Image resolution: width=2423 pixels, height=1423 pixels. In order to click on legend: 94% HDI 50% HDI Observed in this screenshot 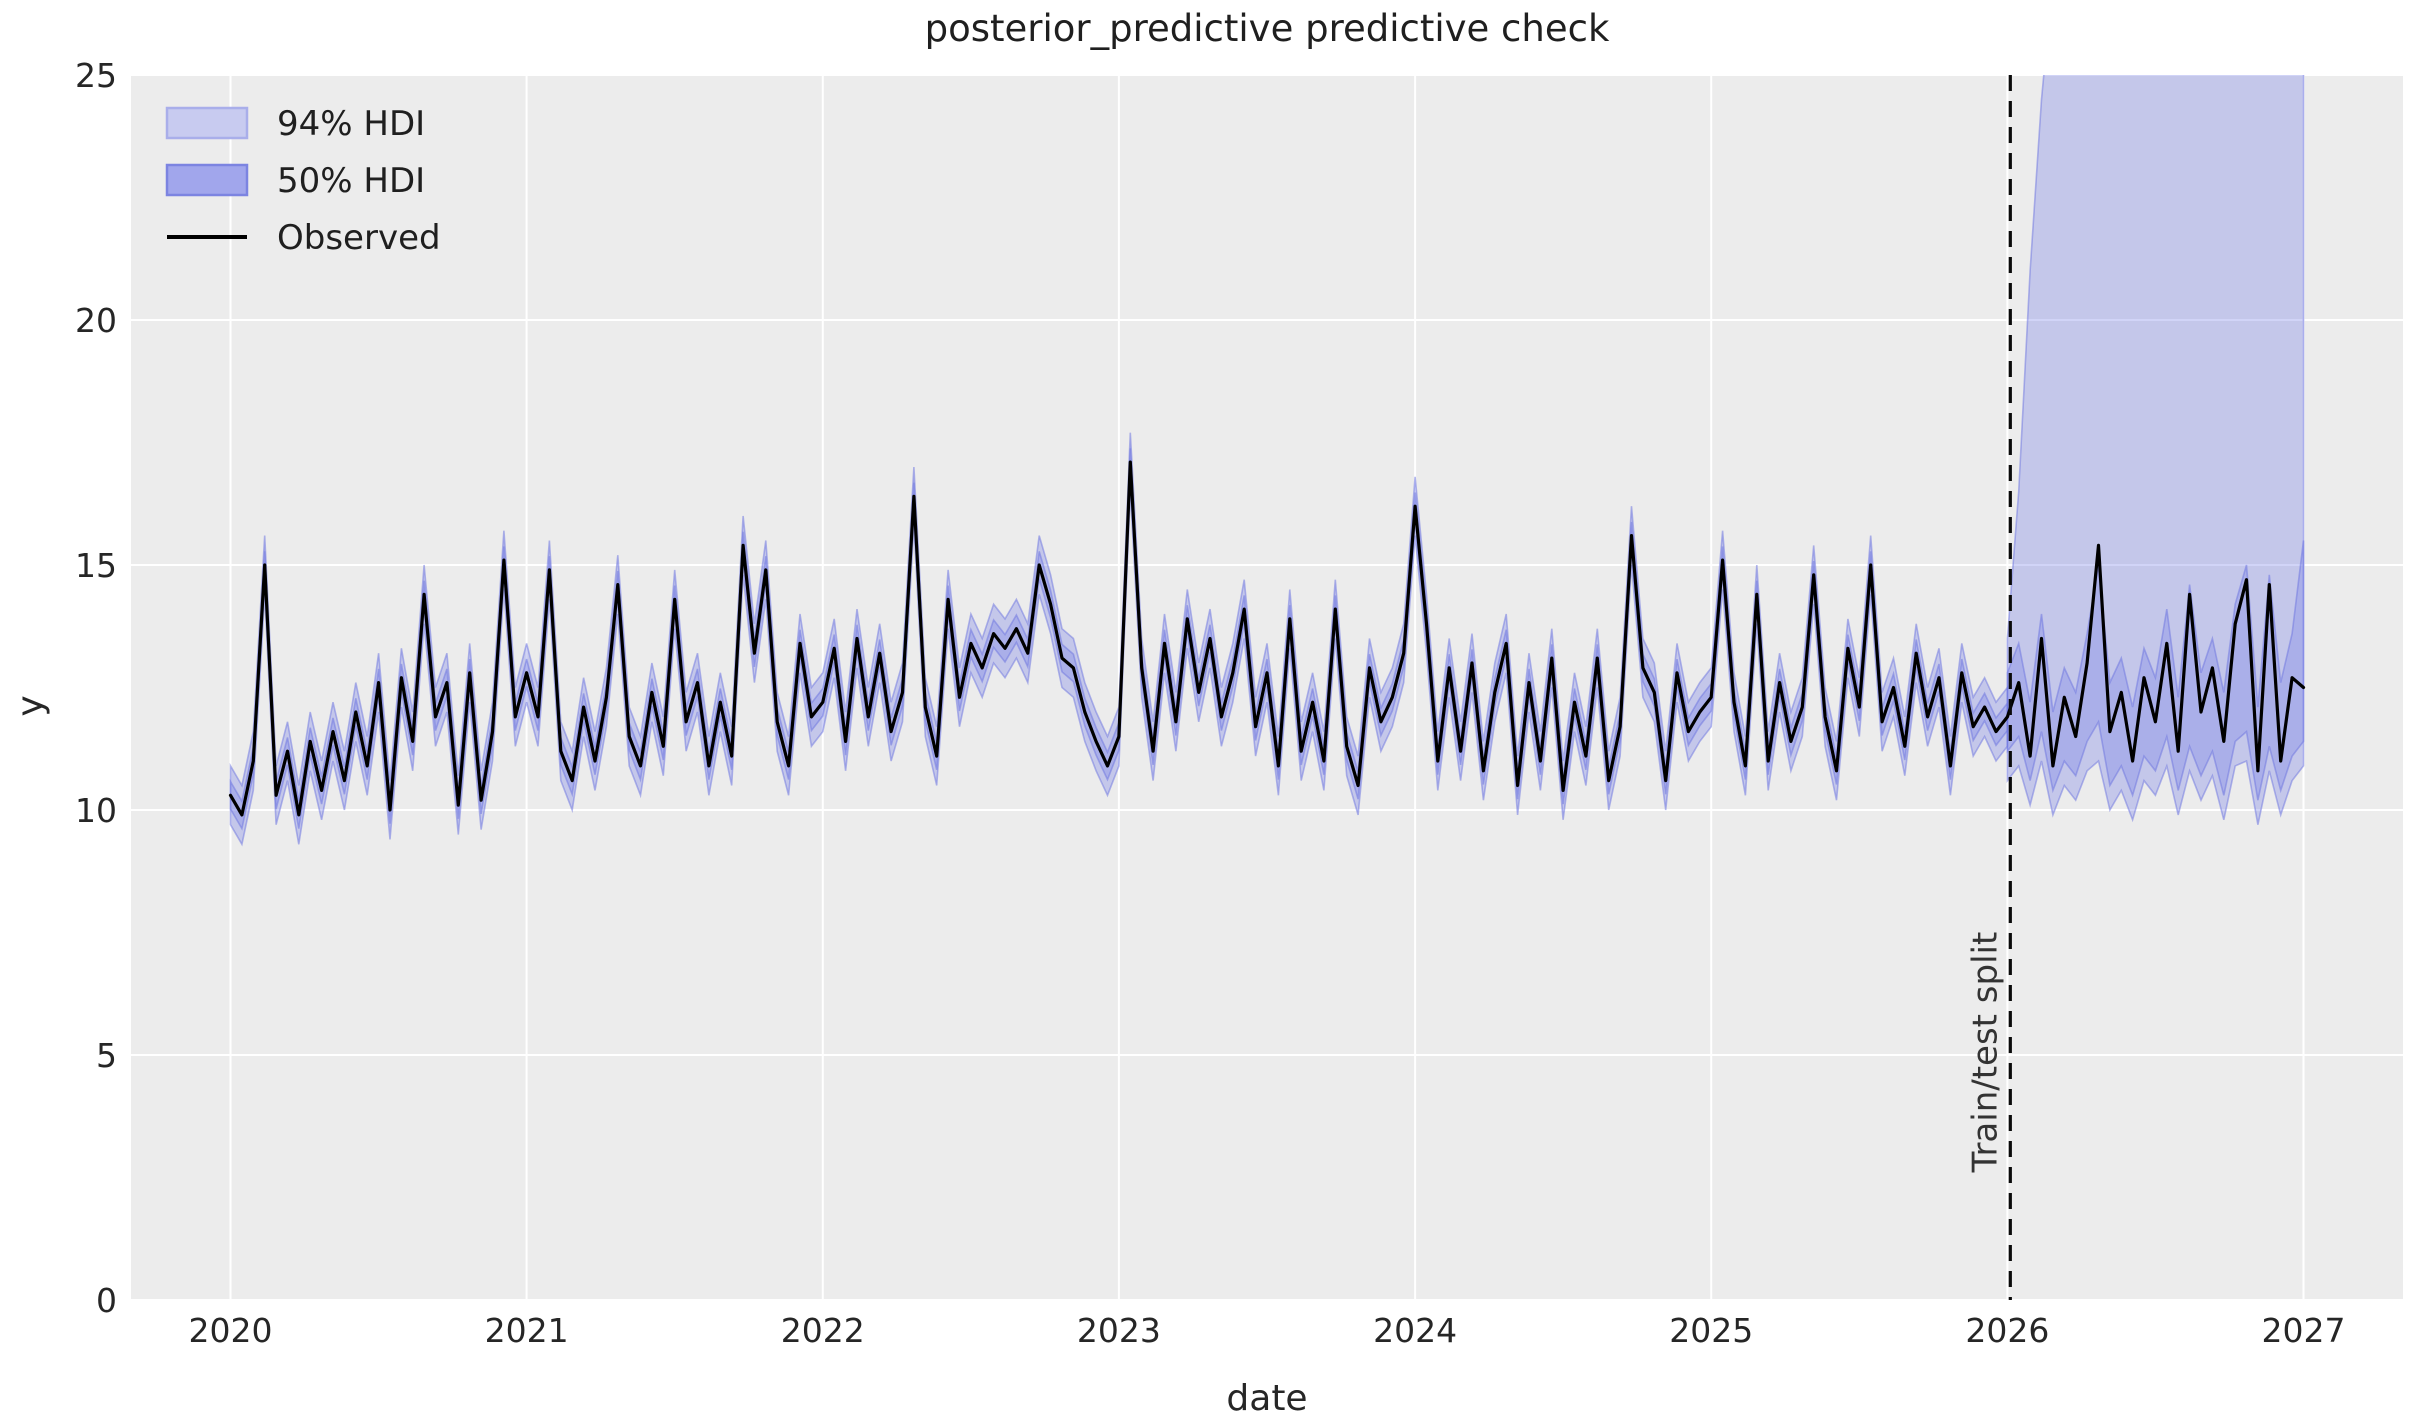, I will do `click(303, 181)`.